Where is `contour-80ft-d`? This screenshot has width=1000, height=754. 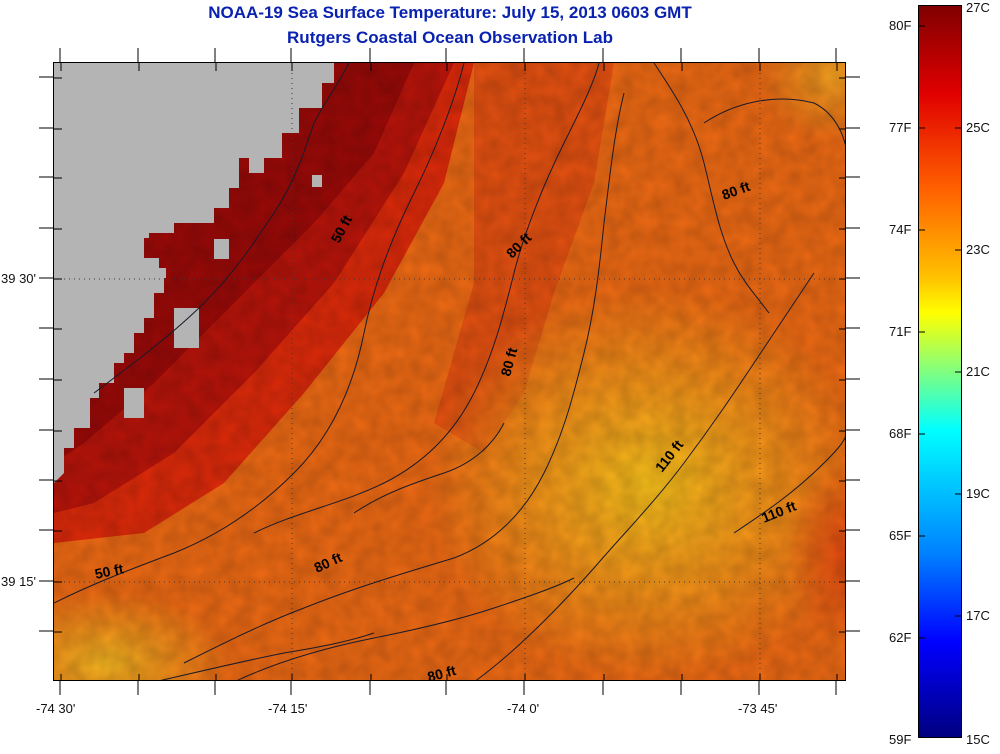
contour-80ft-d is located at coordinates (406, 628).